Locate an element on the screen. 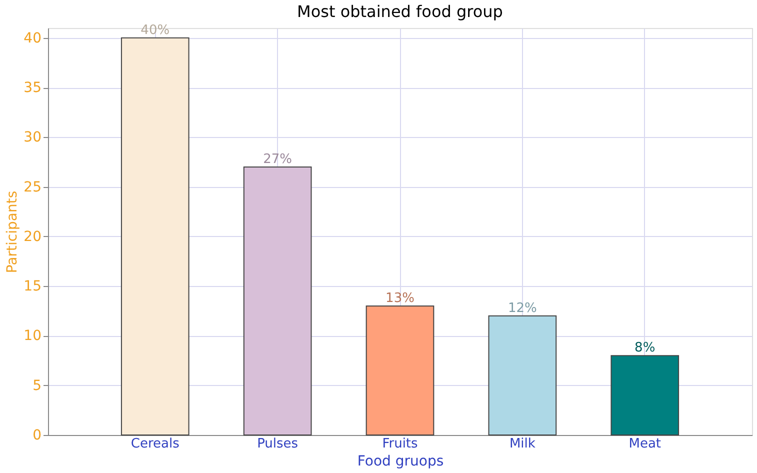  x-tick-label: Fruits is located at coordinates (400, 444).